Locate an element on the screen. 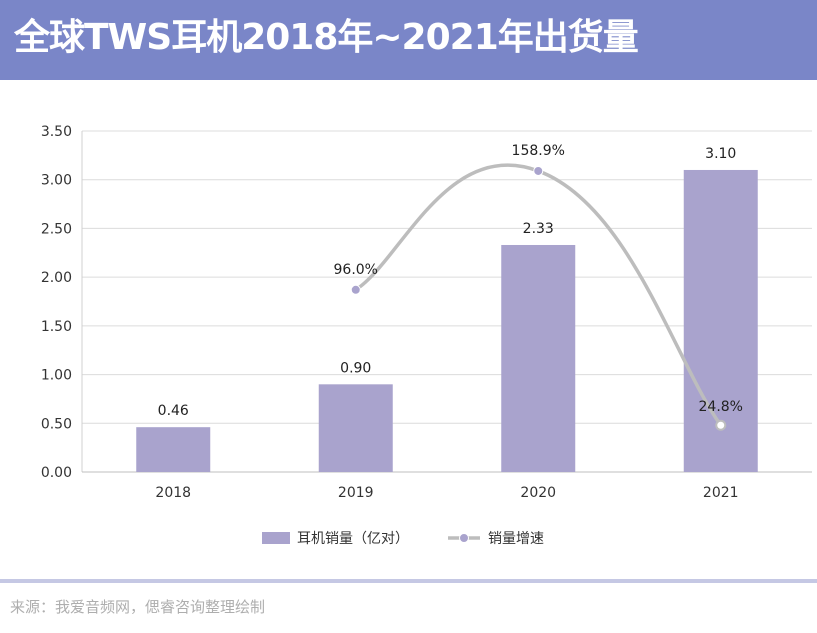  y-tick-label: 1.50 is located at coordinates (56, 327).